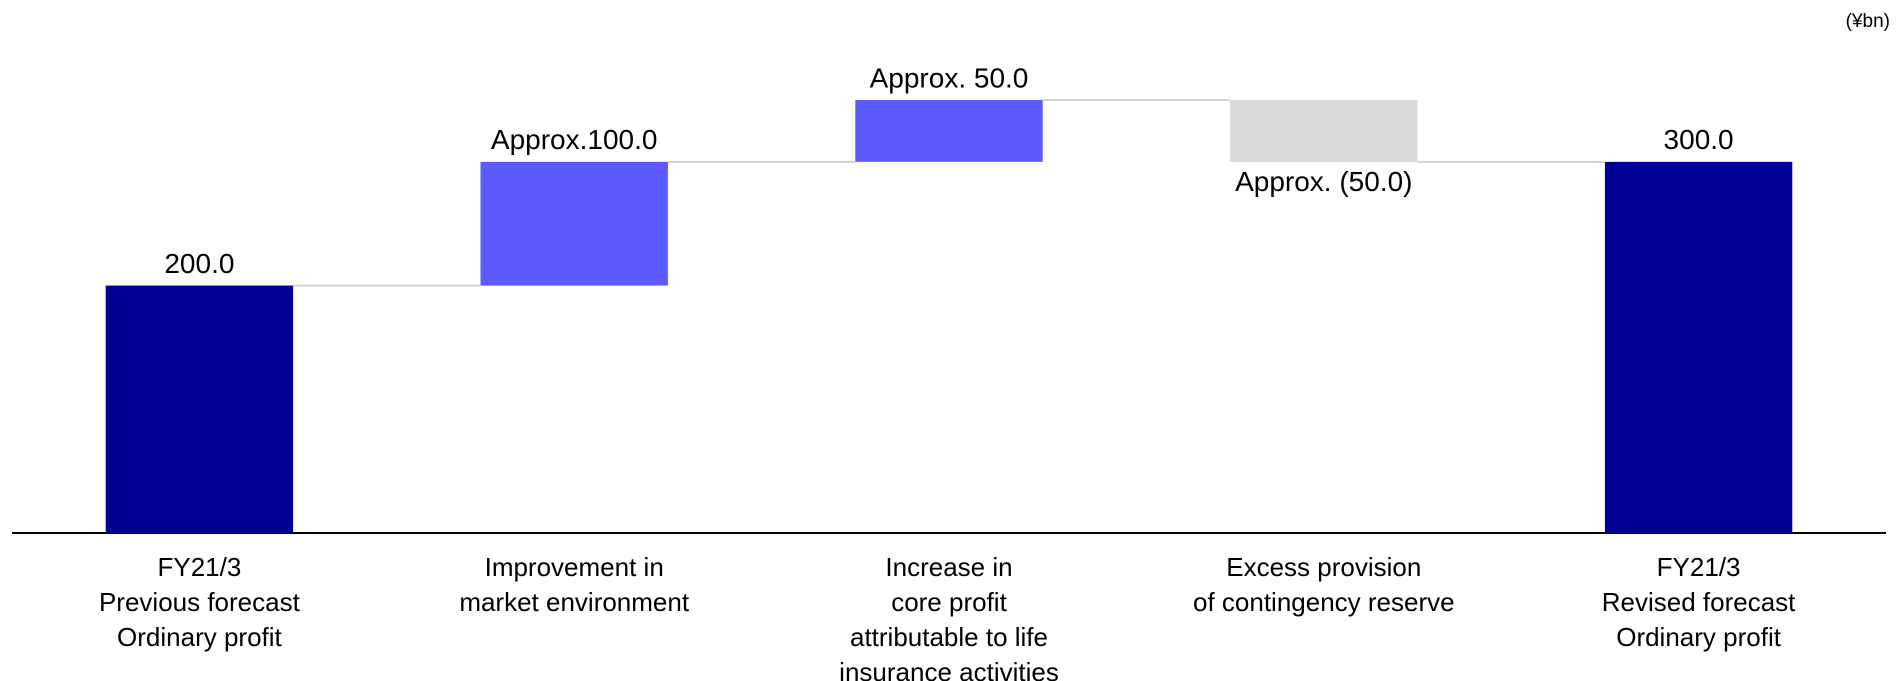 This screenshot has width=1898, height=681. What do you see at coordinates (199, 263) in the screenshot?
I see `value-label: 200.0` at bounding box center [199, 263].